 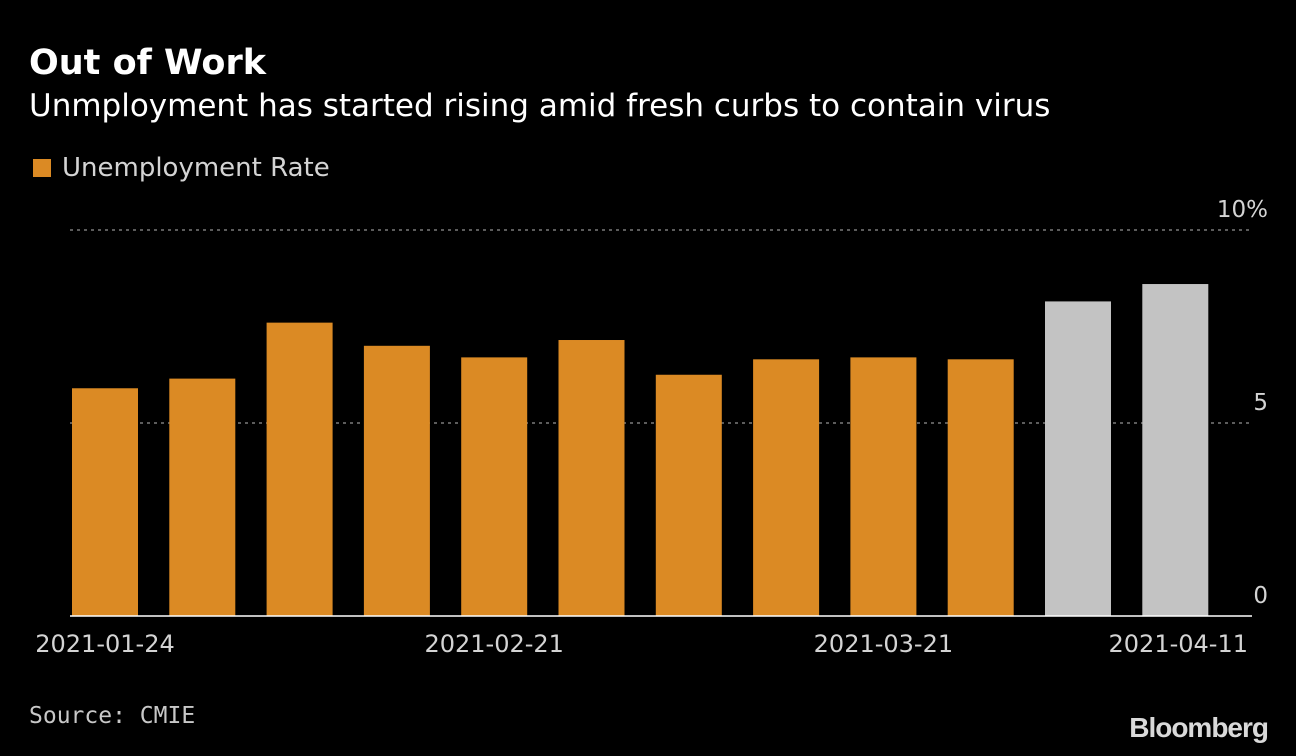 I want to click on y-tick-label: 0, so click(x=1260, y=596).